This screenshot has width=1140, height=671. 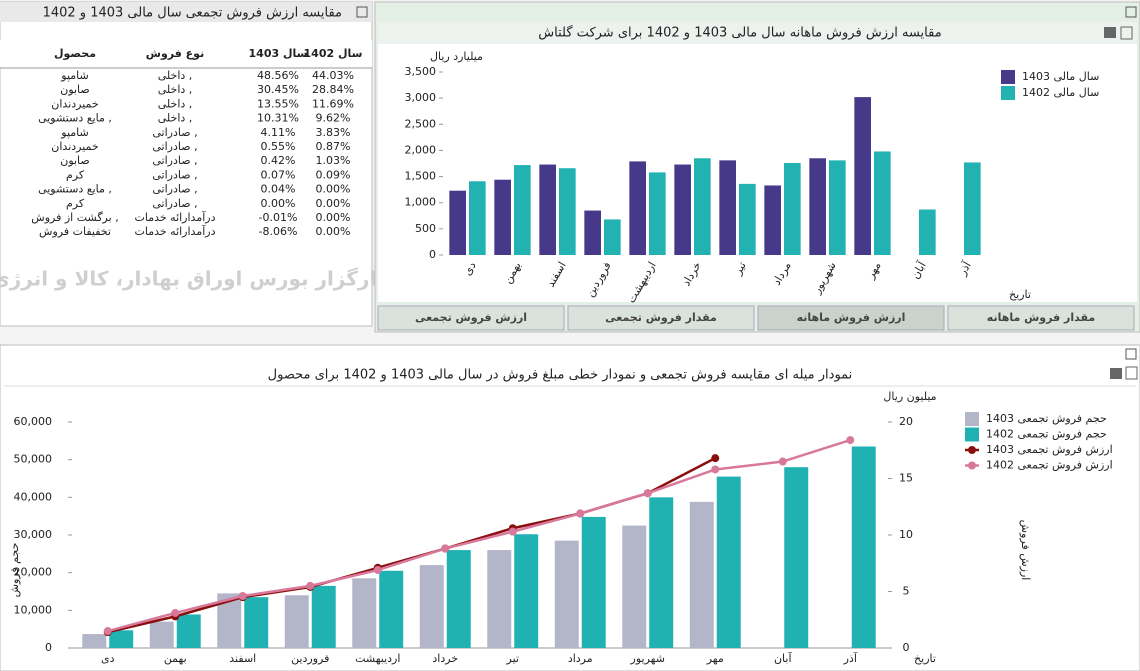 What do you see at coordinates (1049, 449) in the screenshot?
I see `legend-label: ارزش فروش تجمعی 1403` at bounding box center [1049, 449].